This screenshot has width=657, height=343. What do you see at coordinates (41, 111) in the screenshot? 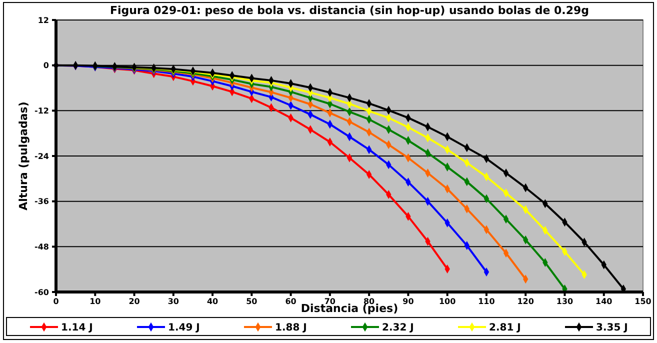
I see `y-tick-label: -12` at bounding box center [41, 111].